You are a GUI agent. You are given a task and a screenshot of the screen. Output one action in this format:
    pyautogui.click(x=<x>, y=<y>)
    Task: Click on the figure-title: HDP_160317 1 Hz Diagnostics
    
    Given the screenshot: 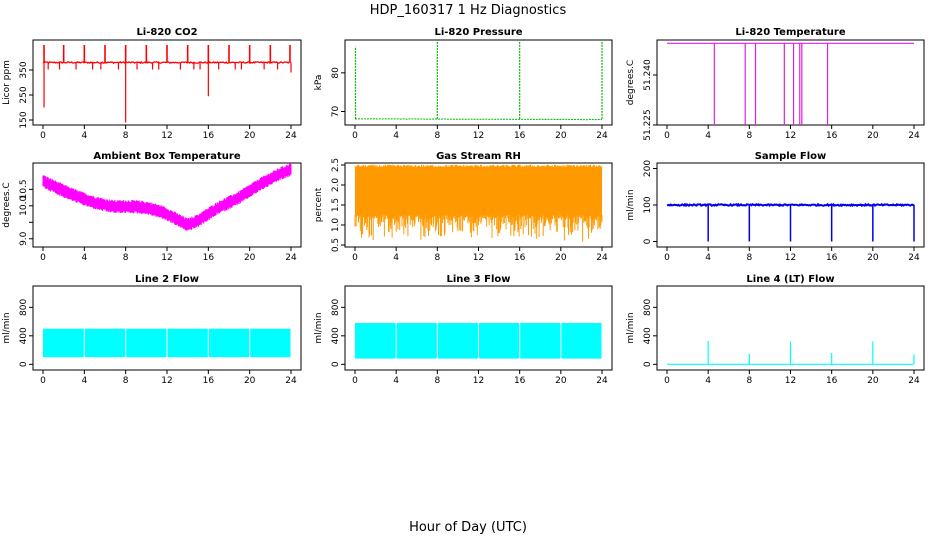 What is the action you would take?
    pyautogui.click(x=468, y=10)
    